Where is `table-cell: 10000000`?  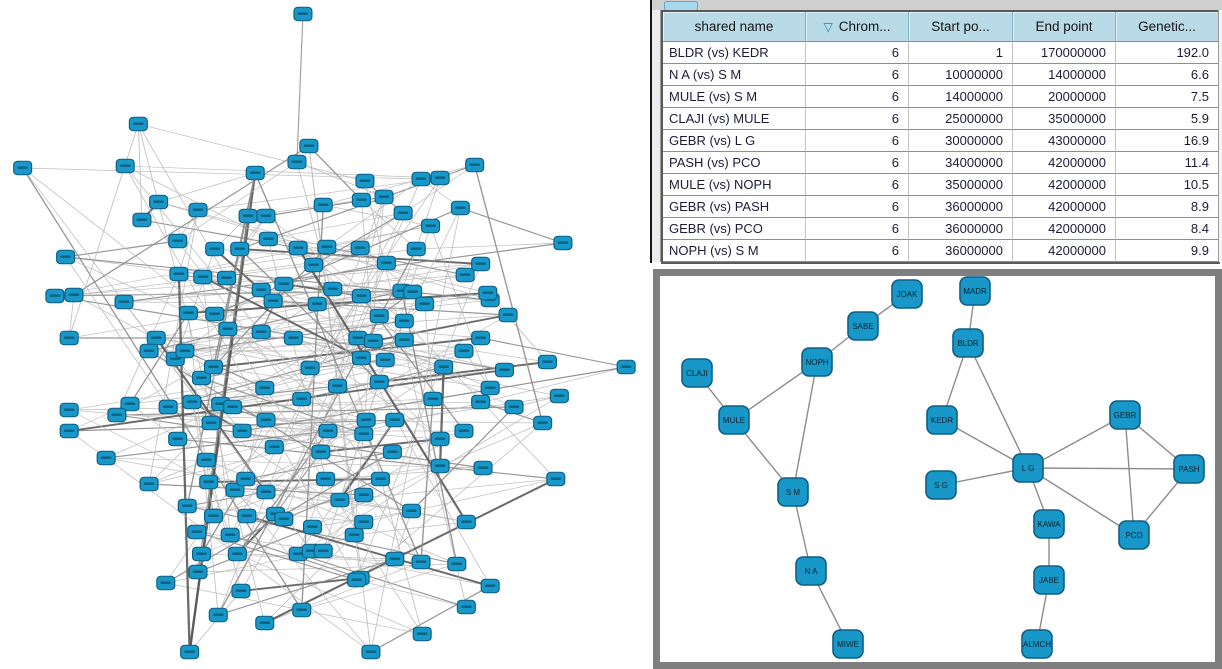
table-cell: 10000000 is located at coordinates (961, 75).